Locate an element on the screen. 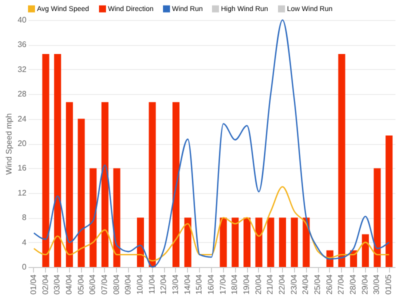 The width and height of the screenshot is (400, 300). x-tick-label: 07/04 is located at coordinates (104, 284).